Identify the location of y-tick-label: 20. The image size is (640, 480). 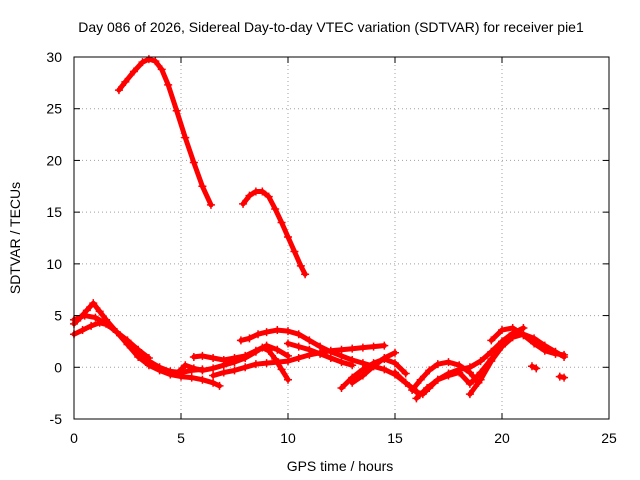
(54, 160).